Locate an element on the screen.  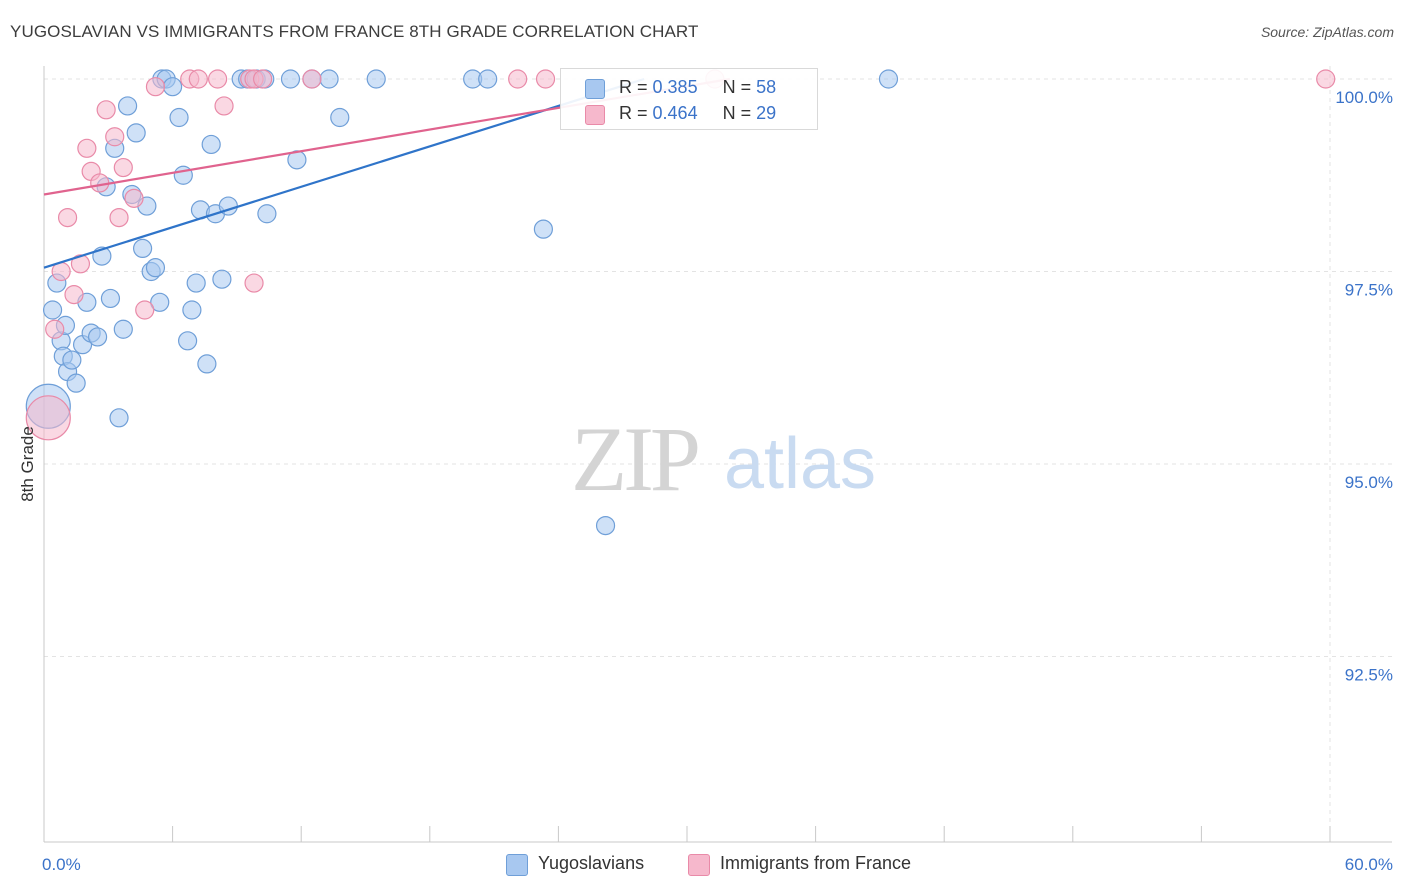
watermark-atlas: atlas is located at coordinates (800, 464).